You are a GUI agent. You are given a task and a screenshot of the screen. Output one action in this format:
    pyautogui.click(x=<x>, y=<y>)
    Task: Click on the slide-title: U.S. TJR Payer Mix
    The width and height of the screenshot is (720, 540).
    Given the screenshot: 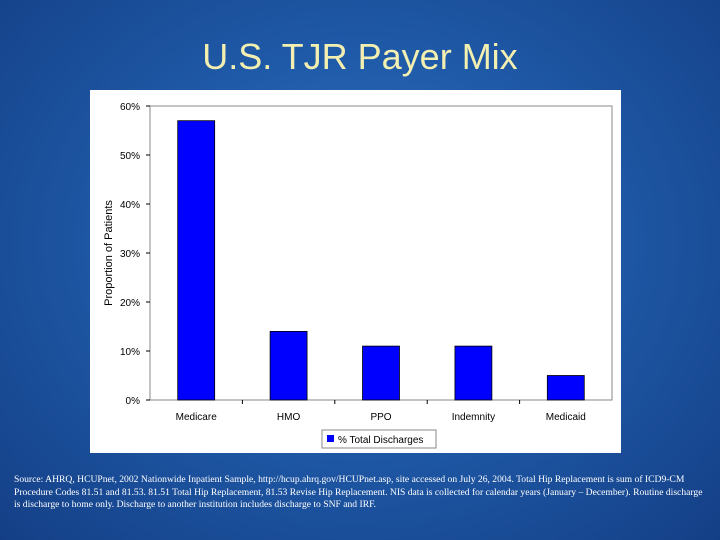 What is the action you would take?
    pyautogui.click(x=360, y=56)
    